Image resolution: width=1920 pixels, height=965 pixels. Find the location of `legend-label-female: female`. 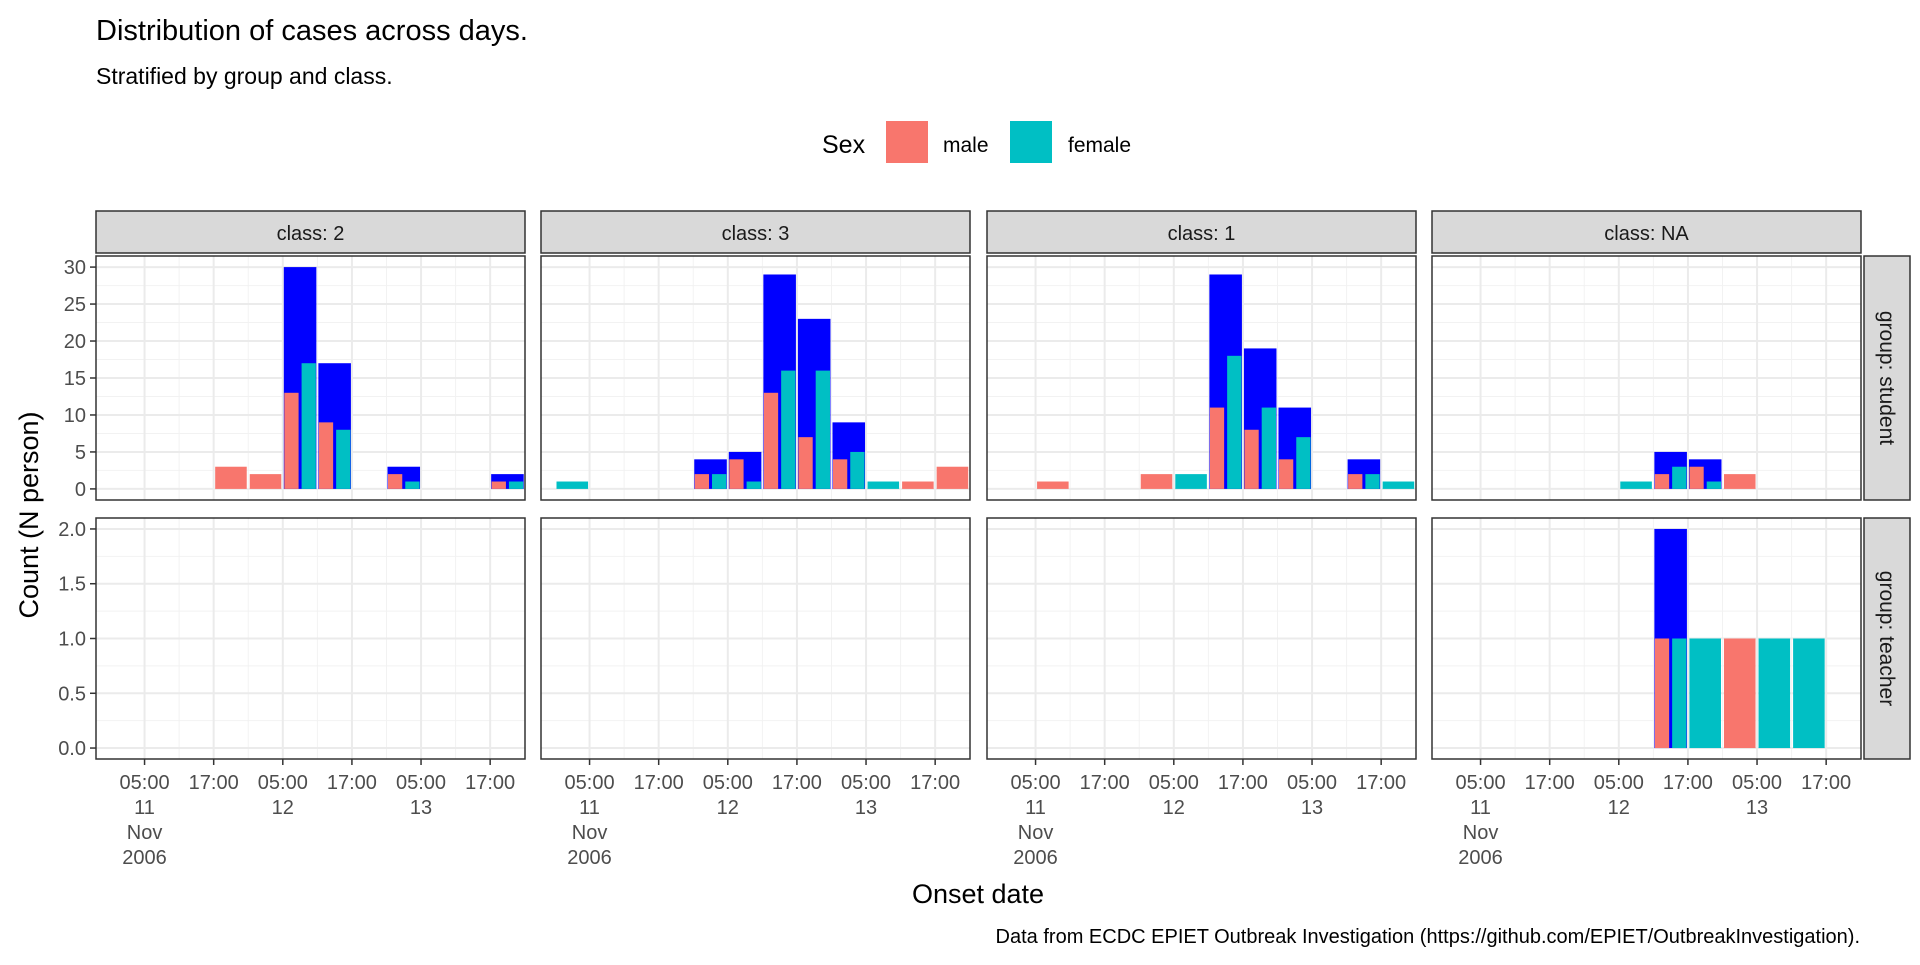

legend-label-female: female is located at coordinates (1099, 145).